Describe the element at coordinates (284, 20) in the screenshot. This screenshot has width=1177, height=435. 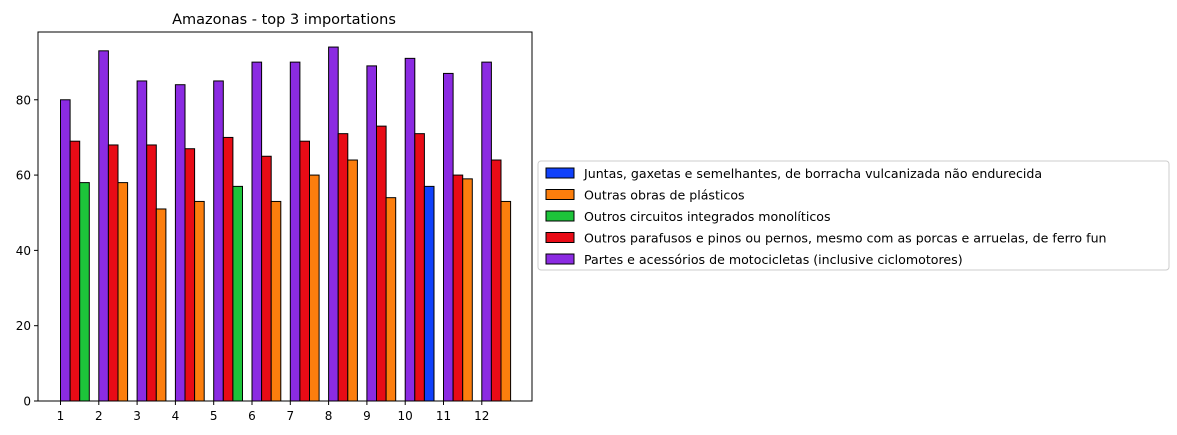
I see `chart-title: Amazonas - top 3 importations` at that location.